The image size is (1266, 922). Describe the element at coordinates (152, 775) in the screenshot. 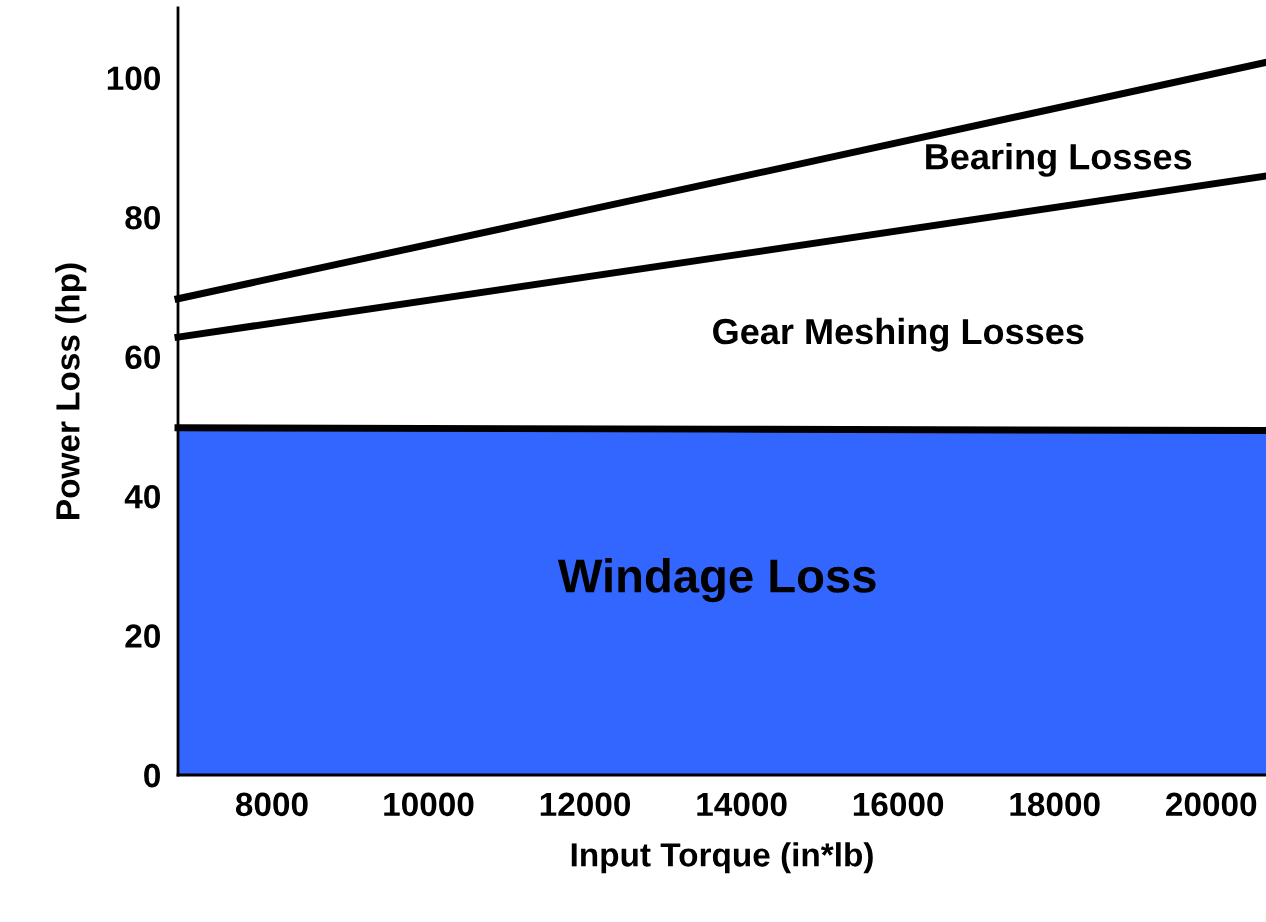

I see `y-tick-label: 0` at that location.